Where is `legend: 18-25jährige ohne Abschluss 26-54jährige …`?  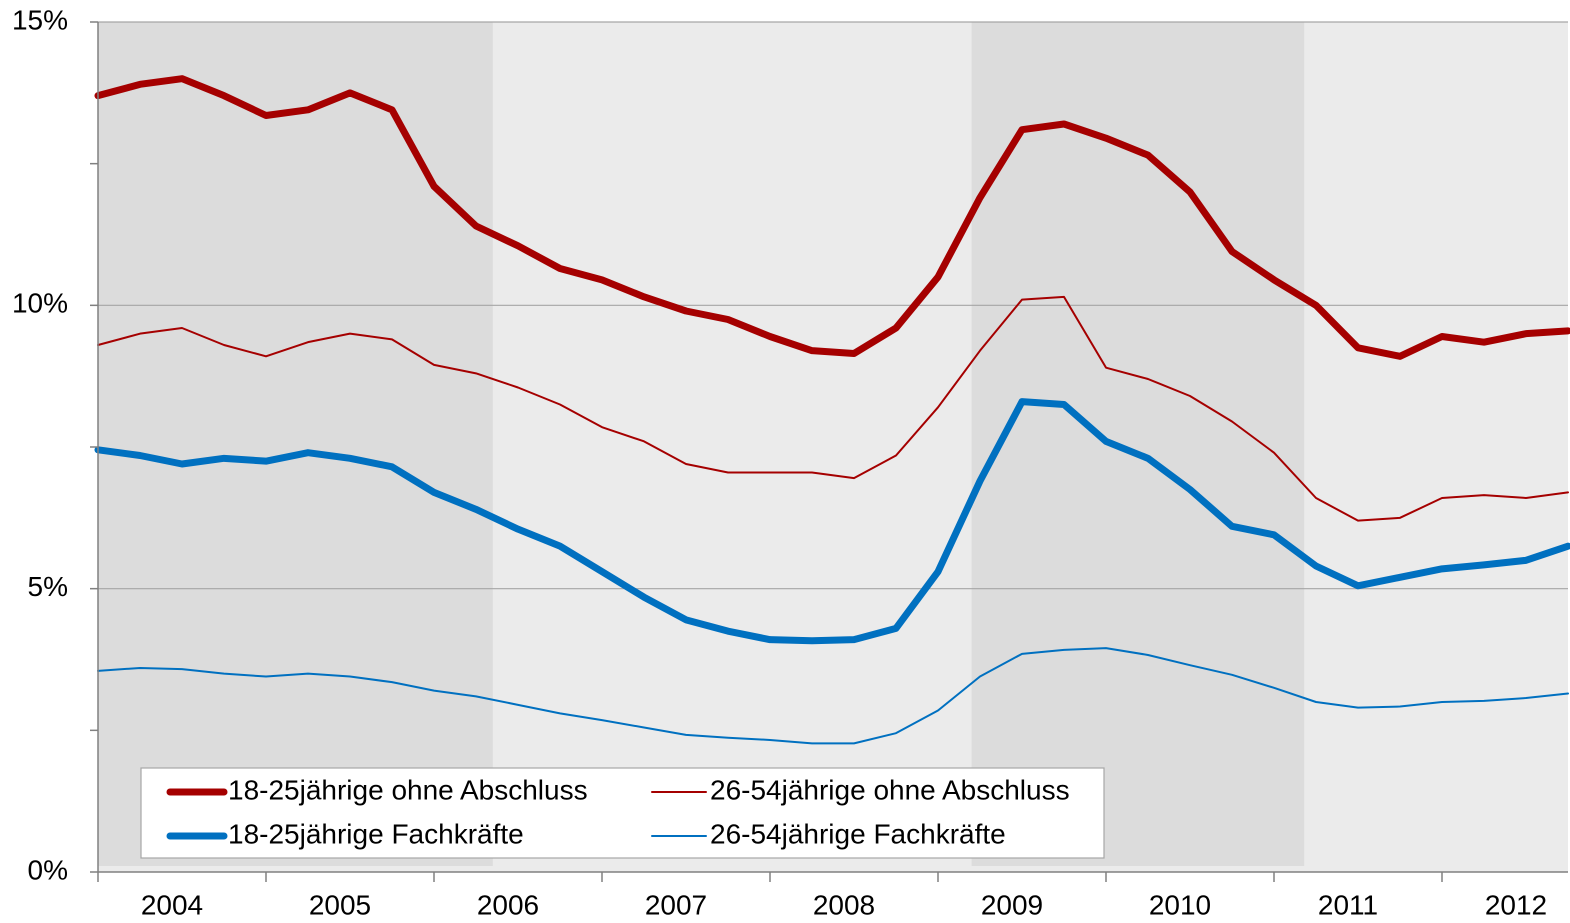
legend: 18-25jährige ohne Abschluss 26-54jährige … is located at coordinates (622, 813).